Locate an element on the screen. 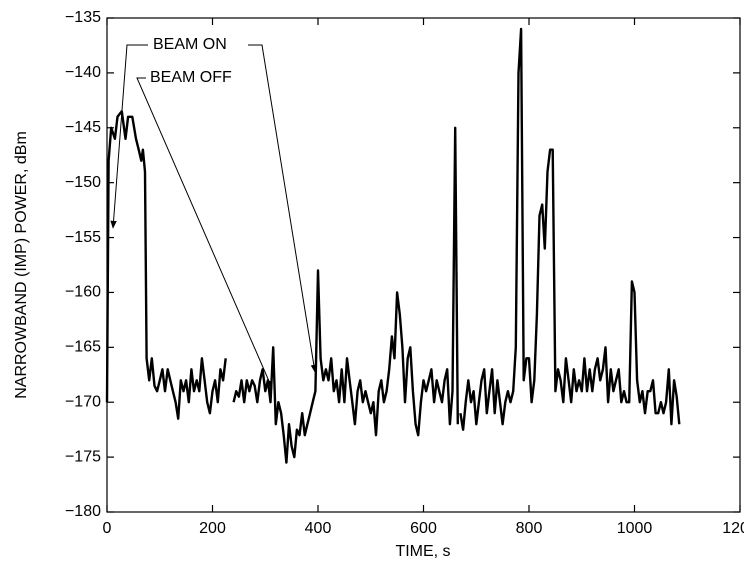  y-tick-label: −175 is located at coordinates (83, 456).